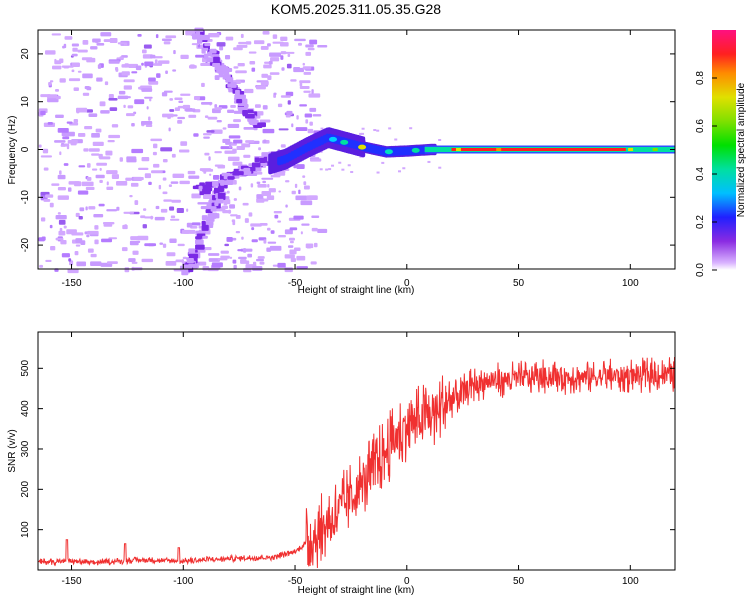 This screenshot has height=600, width=750. I want to click on ridge-band-core, so click(538, 149).